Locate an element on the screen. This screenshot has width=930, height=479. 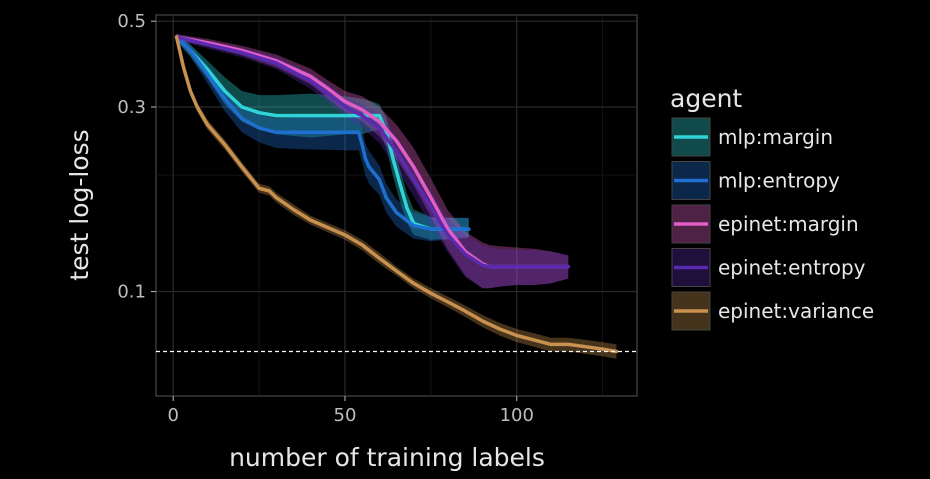
x-tick-label: 100 is located at coordinates (517, 415).